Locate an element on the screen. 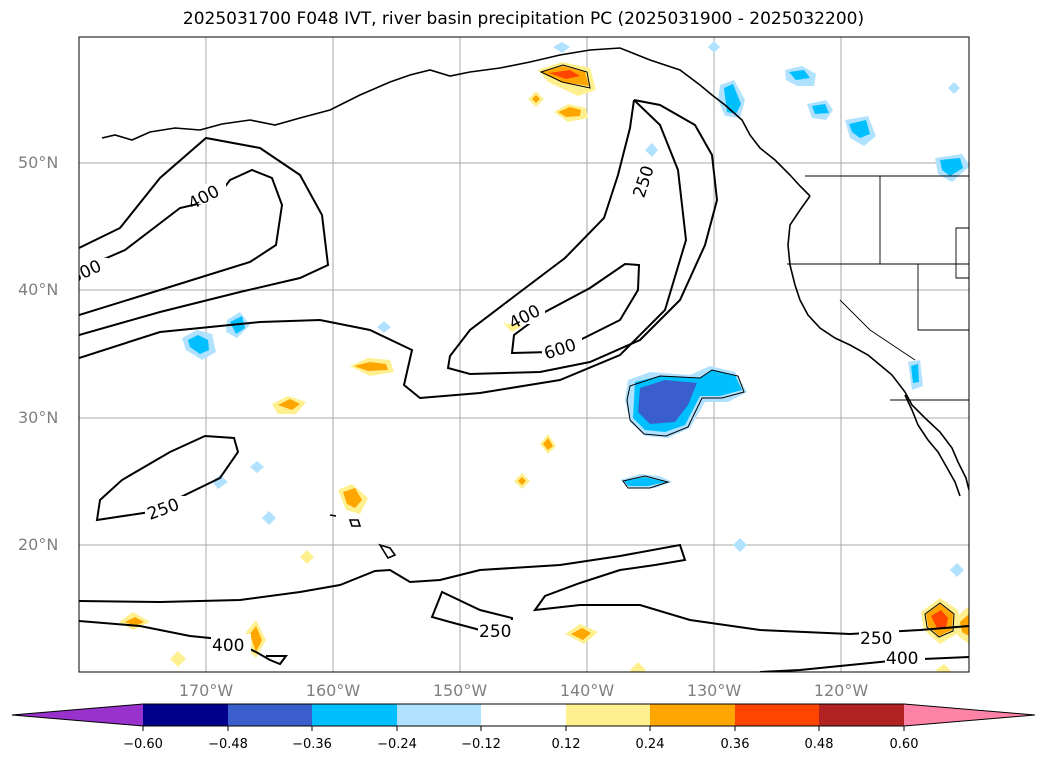 The width and height of the screenshot is (1047, 765). lon-label: 120°W is located at coordinates (841, 690).